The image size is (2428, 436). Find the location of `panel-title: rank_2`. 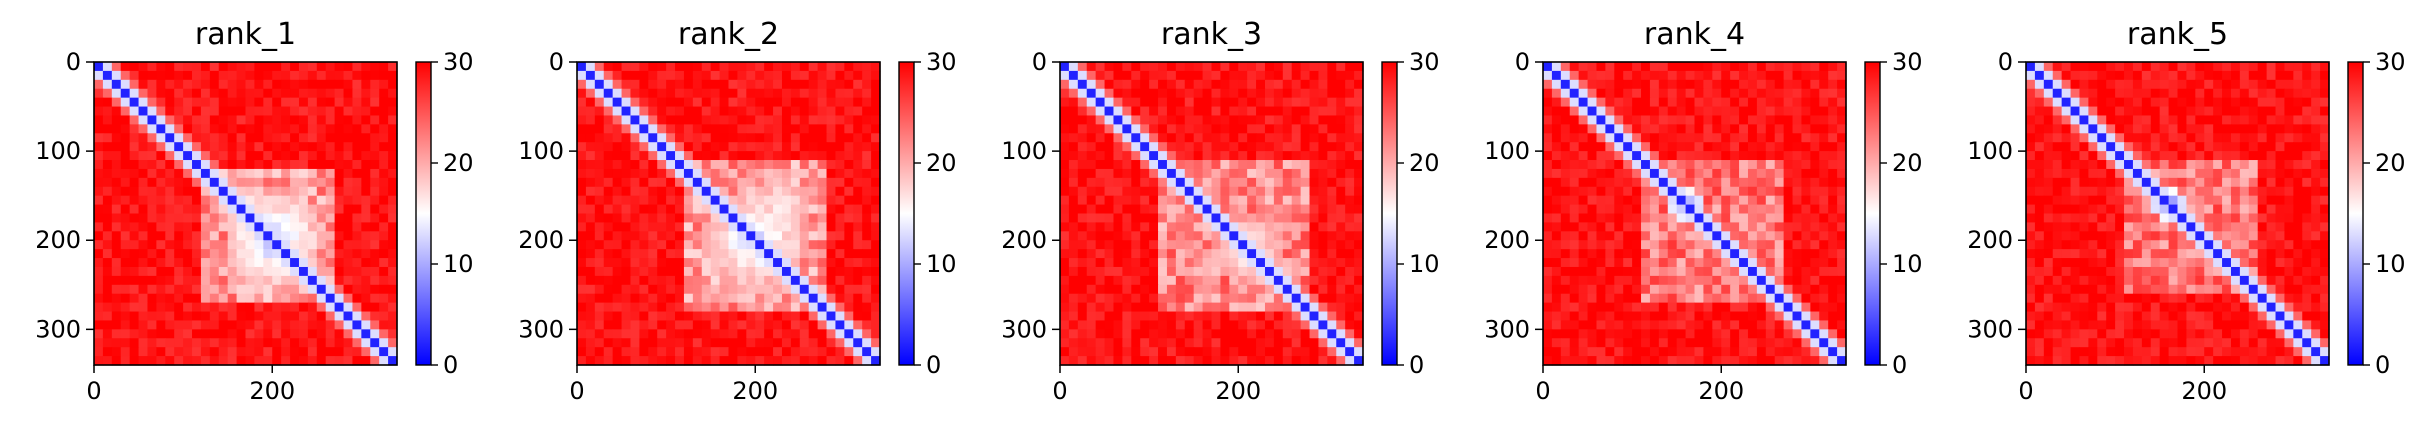

panel-title: rank_2 is located at coordinates (728, 34).